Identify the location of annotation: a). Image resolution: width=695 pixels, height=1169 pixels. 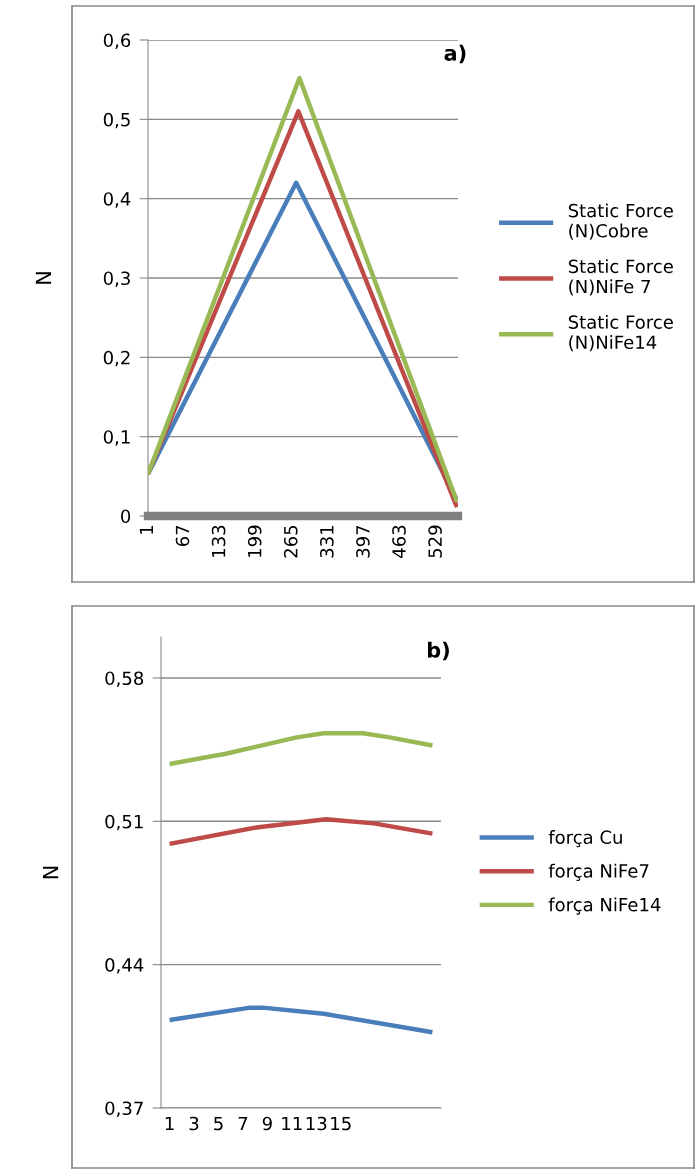
(455, 54).